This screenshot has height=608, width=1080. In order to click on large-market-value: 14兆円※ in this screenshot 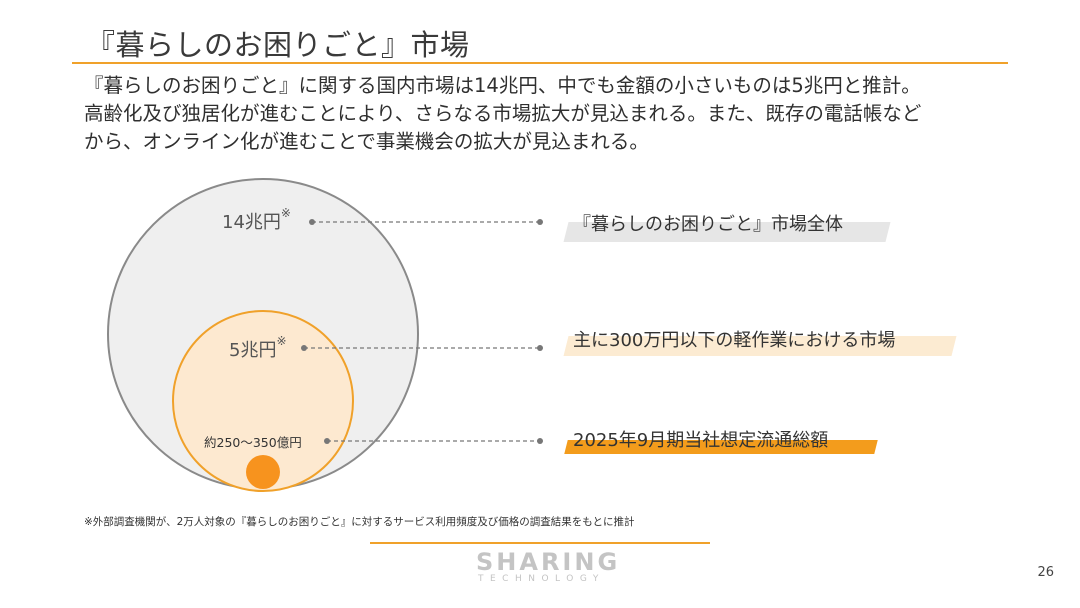, I will do `click(256, 219)`.